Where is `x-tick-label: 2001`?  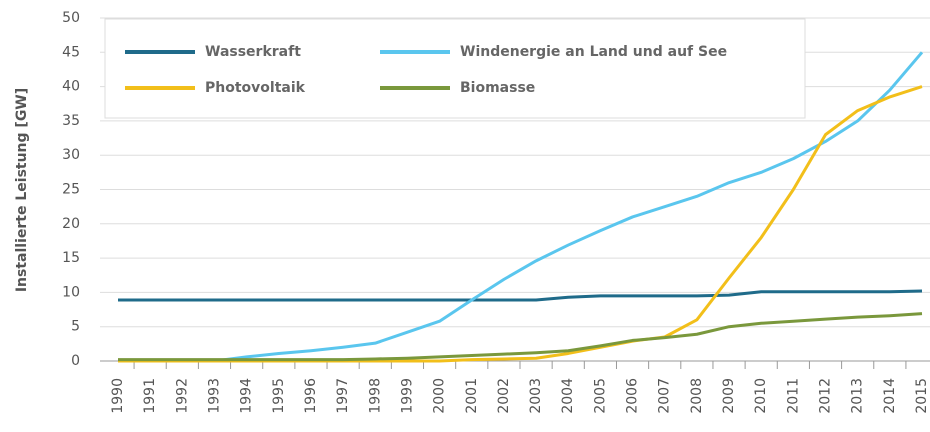 x-tick-label: 2001 is located at coordinates (472, 396).